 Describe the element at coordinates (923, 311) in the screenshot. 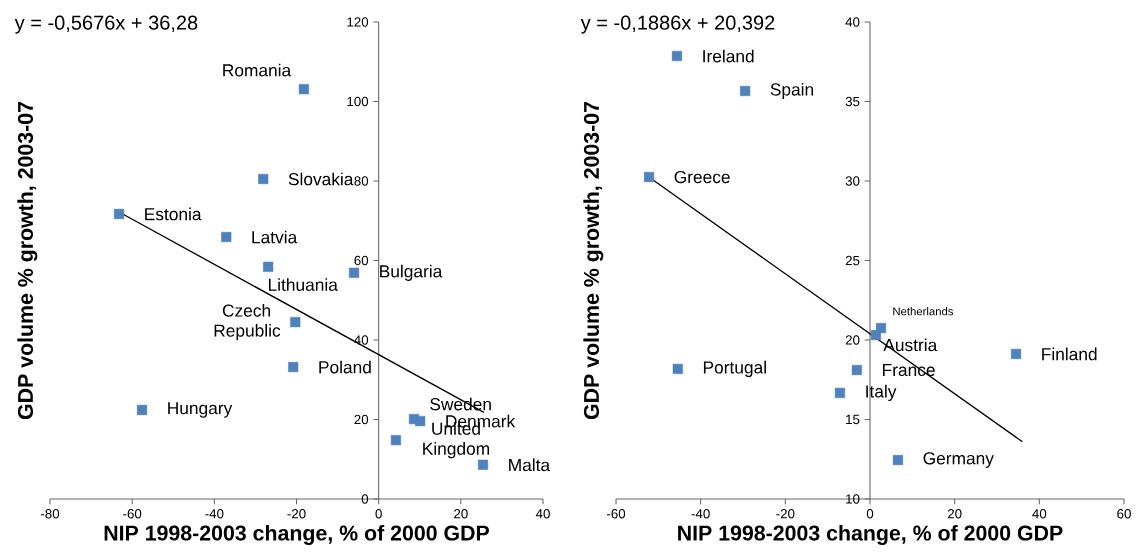

I see `annotation: Netherlands` at that location.